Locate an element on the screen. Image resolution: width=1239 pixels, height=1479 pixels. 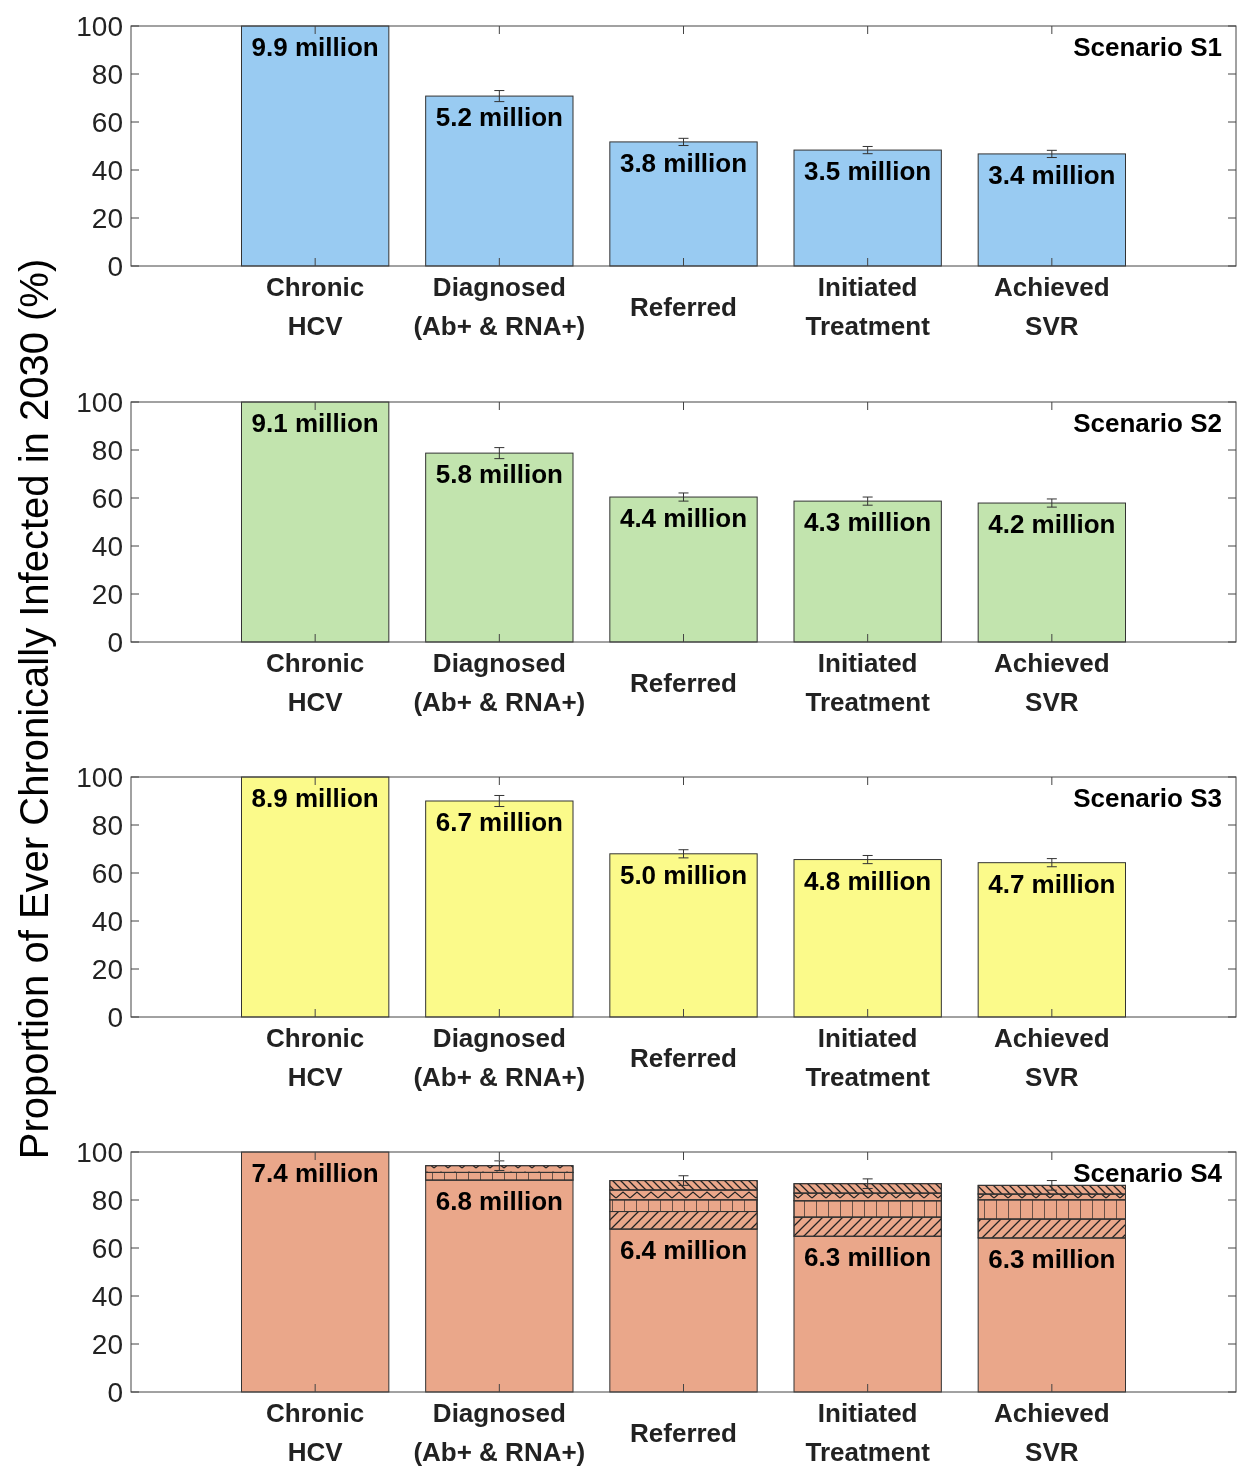
annotation: 6.8 million is located at coordinates (499, 1201).